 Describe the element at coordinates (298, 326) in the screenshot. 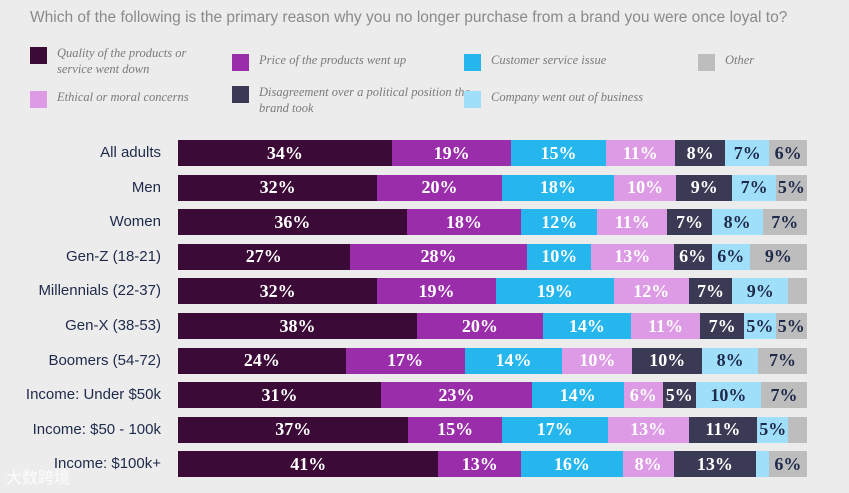

I see `bar-segment: 38%` at that location.